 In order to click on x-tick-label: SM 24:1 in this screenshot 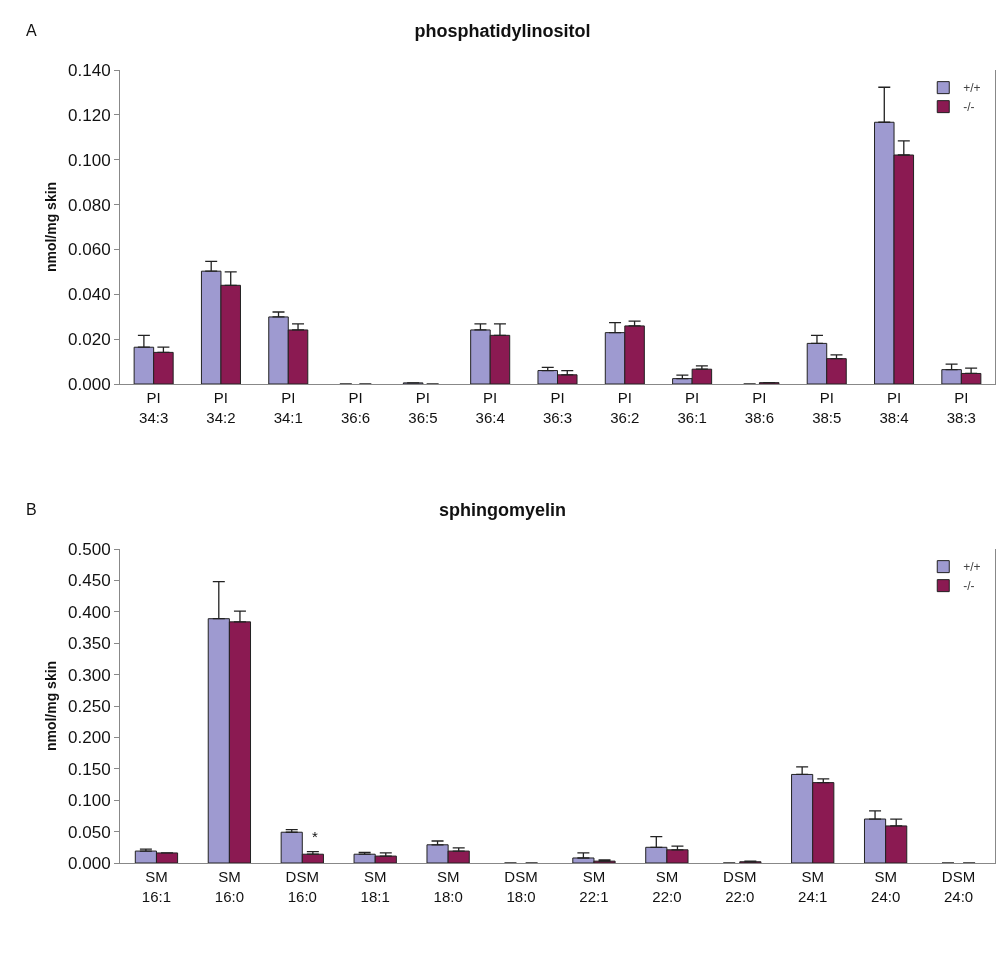, I will do `click(813, 886)`.